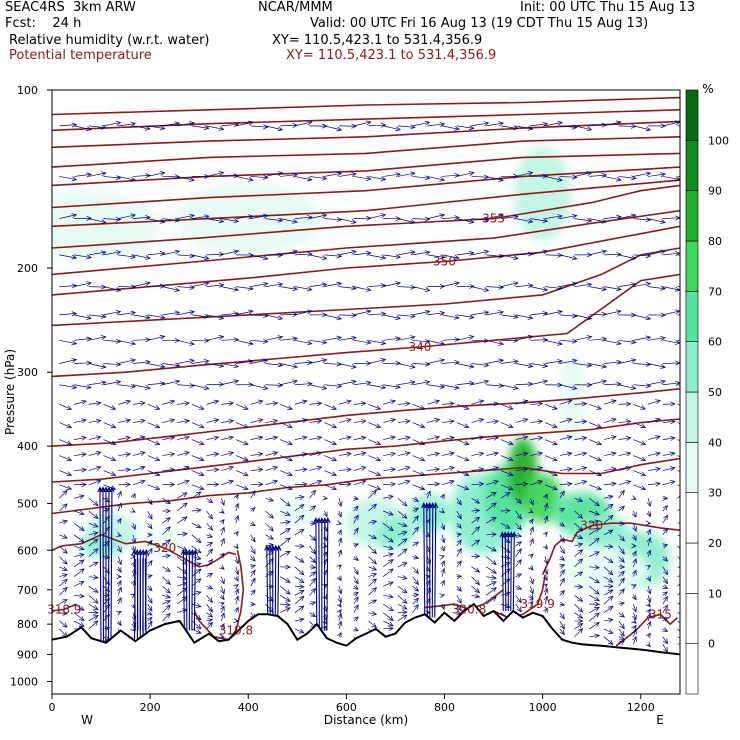 This screenshot has width=740, height=740. Describe the element at coordinates (164, 541) in the screenshot. I see `rh-blob` at that location.